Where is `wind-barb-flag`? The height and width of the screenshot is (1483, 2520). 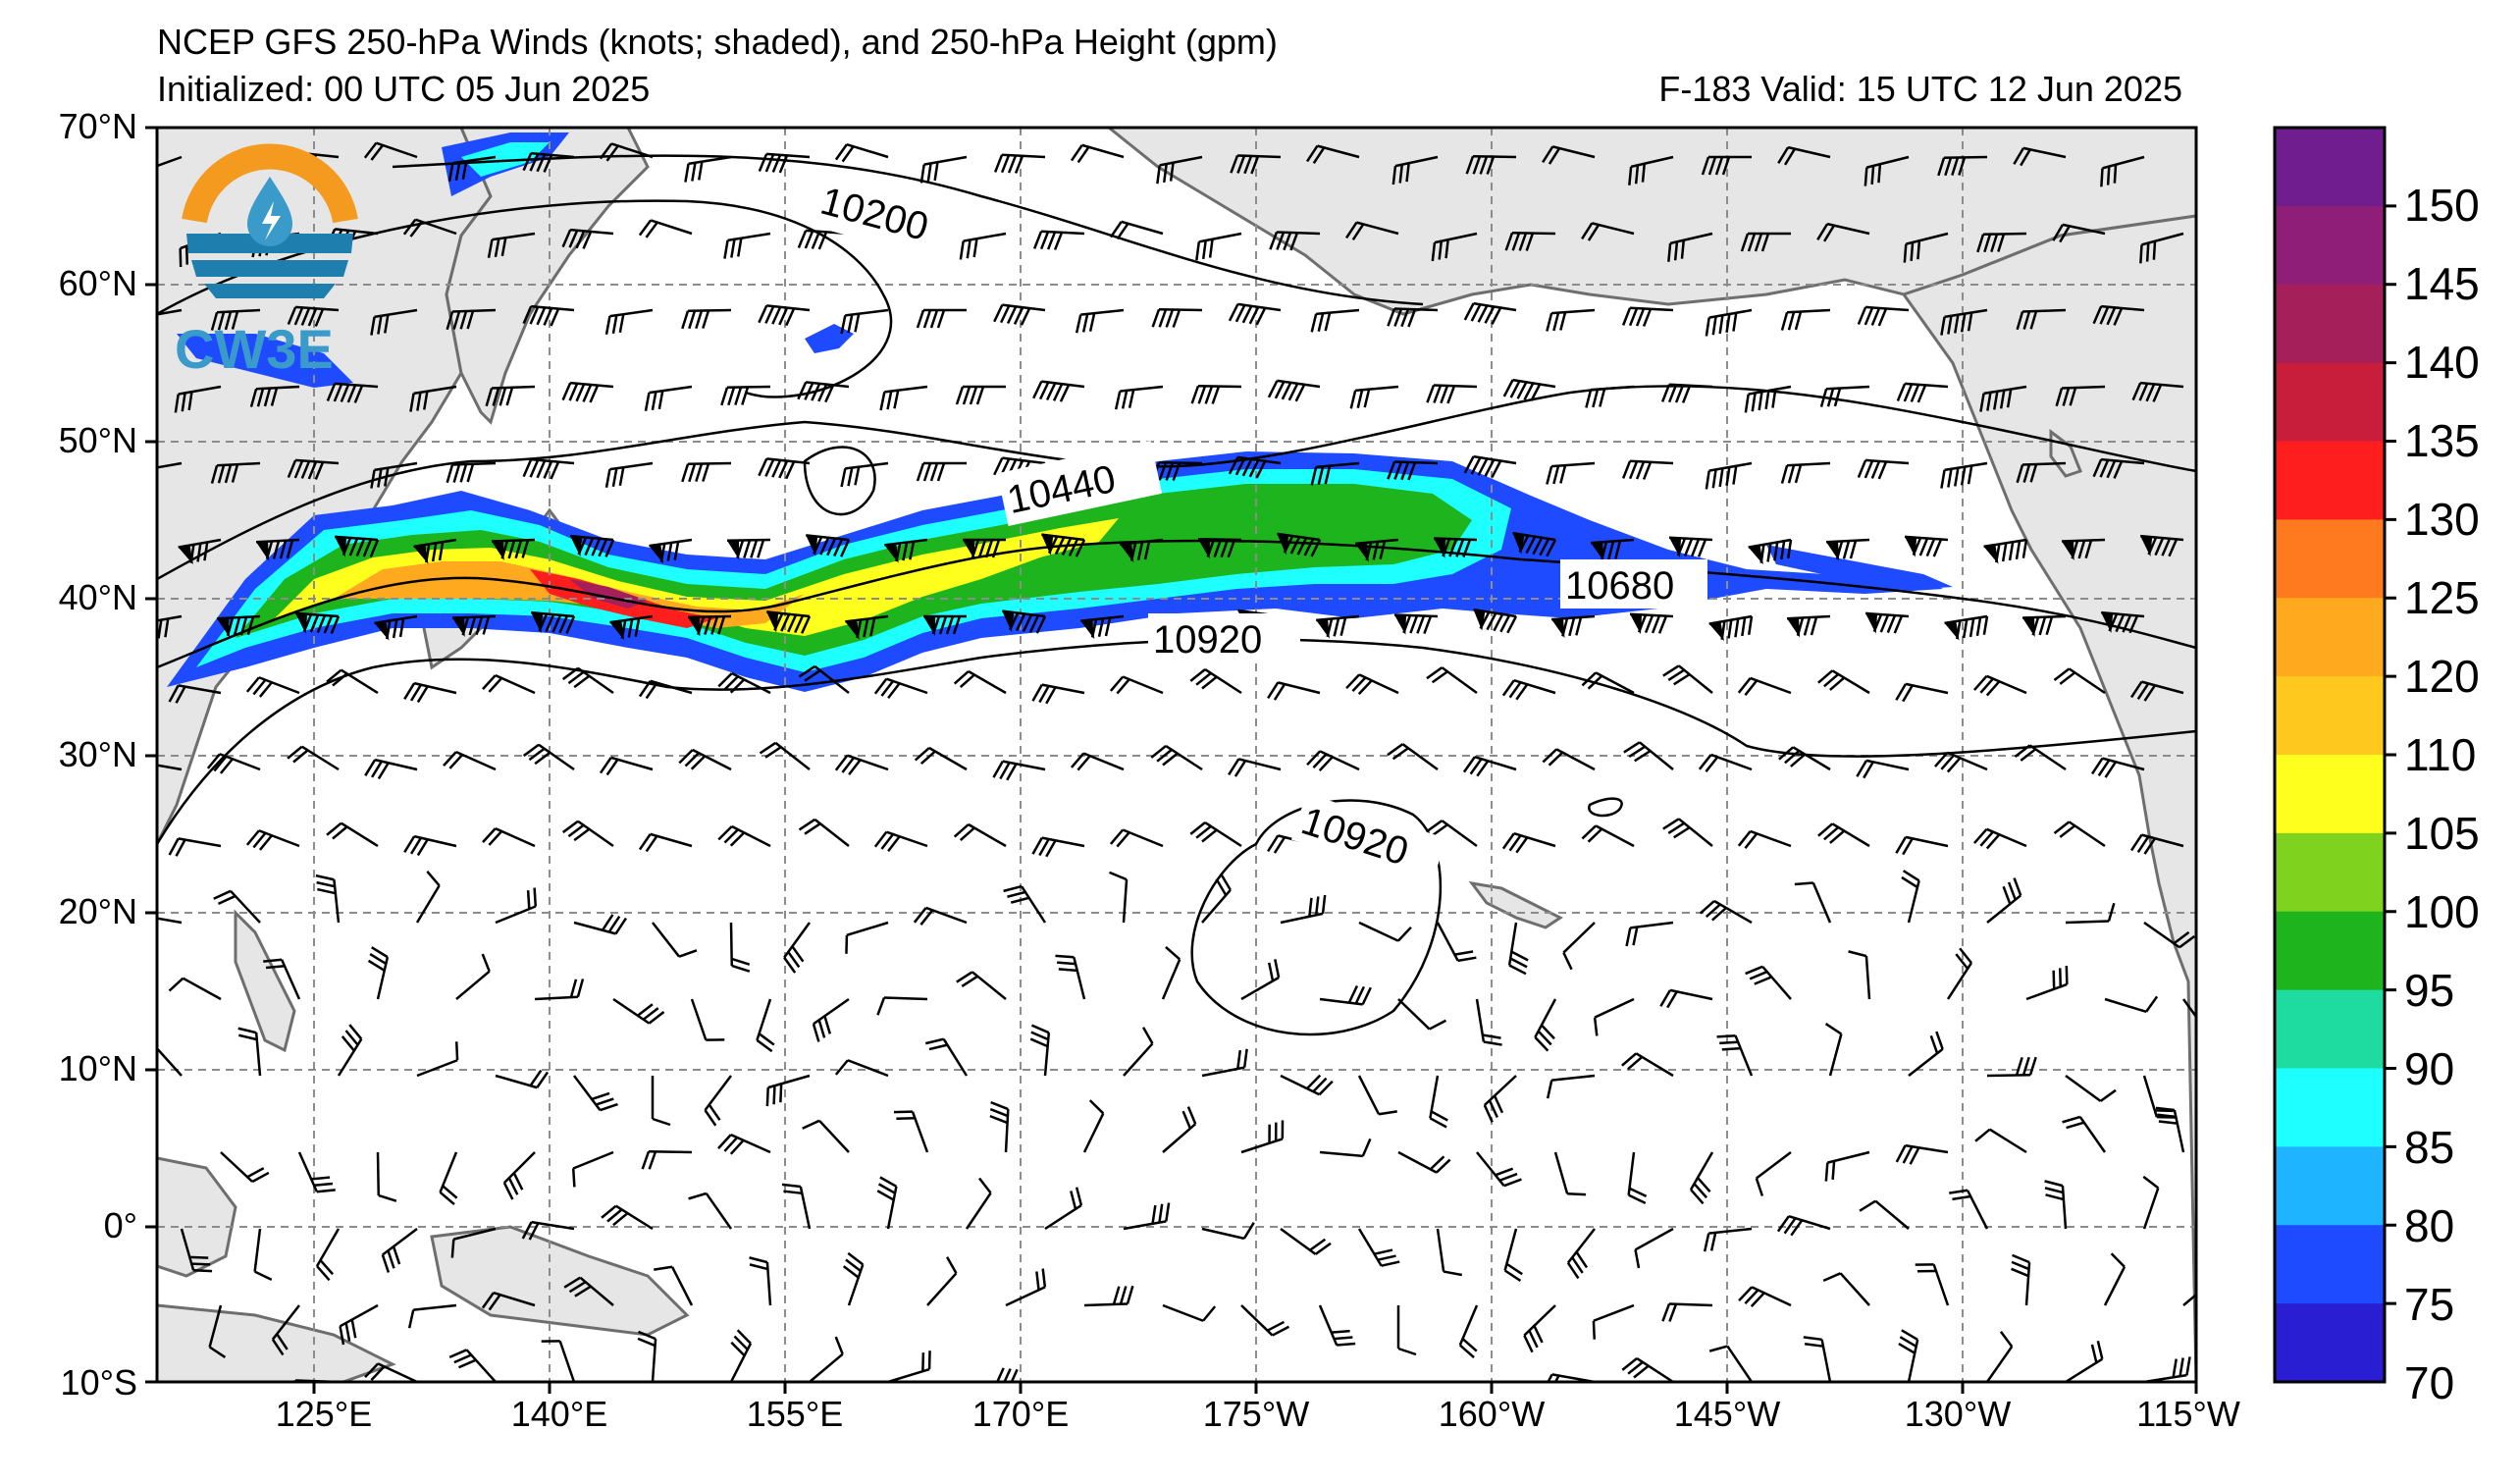 wind-barb-flag is located at coordinates (421, 554).